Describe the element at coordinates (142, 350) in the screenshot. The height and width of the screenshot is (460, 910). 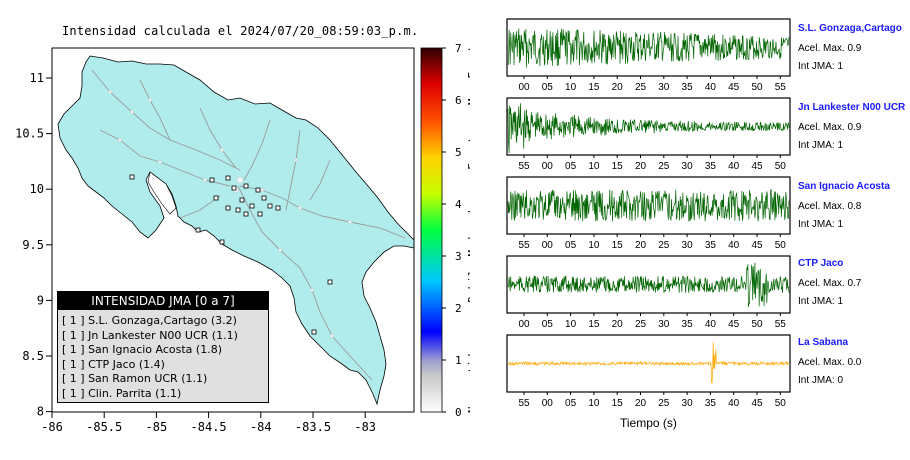
I see `legend-item: [ 1 ] San Ignacio Acosta (1.8)` at that location.